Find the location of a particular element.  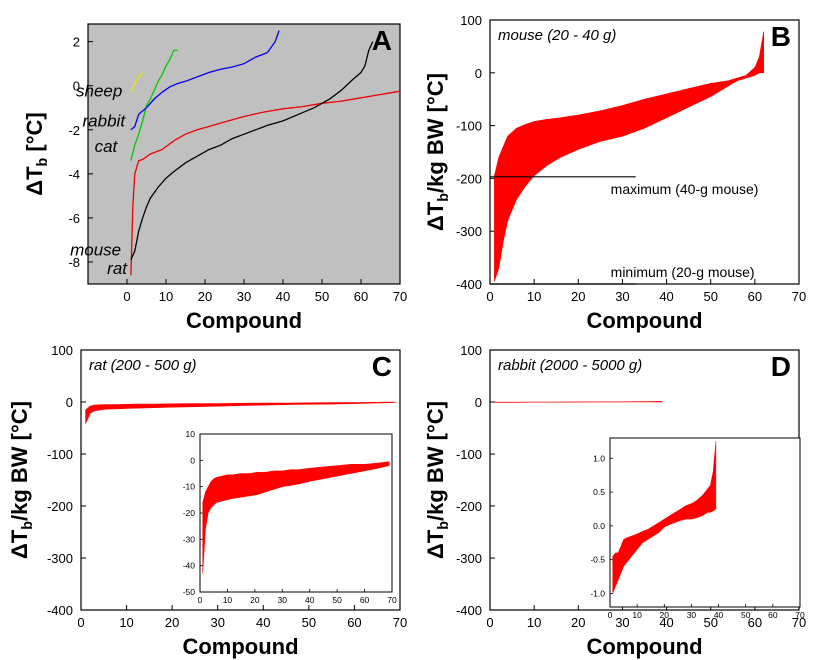

minimum-label: minimum (20-g mouse) is located at coordinates (683, 272).